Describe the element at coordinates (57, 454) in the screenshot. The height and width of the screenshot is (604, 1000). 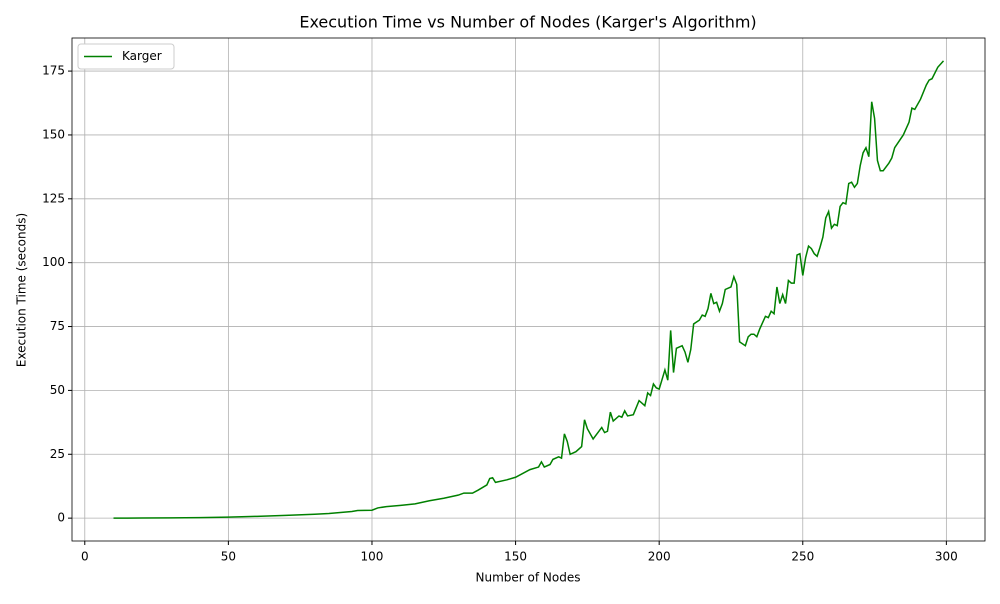
I see `y-tick-label: 25` at that location.